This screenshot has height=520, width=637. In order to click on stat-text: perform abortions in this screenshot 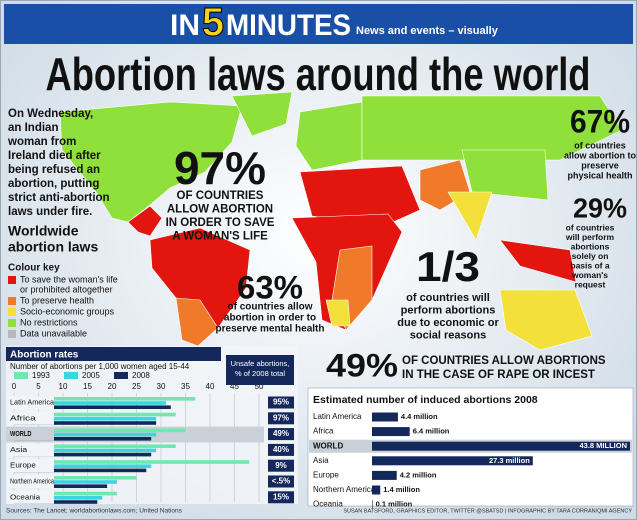, I will do `click(448, 310)`.